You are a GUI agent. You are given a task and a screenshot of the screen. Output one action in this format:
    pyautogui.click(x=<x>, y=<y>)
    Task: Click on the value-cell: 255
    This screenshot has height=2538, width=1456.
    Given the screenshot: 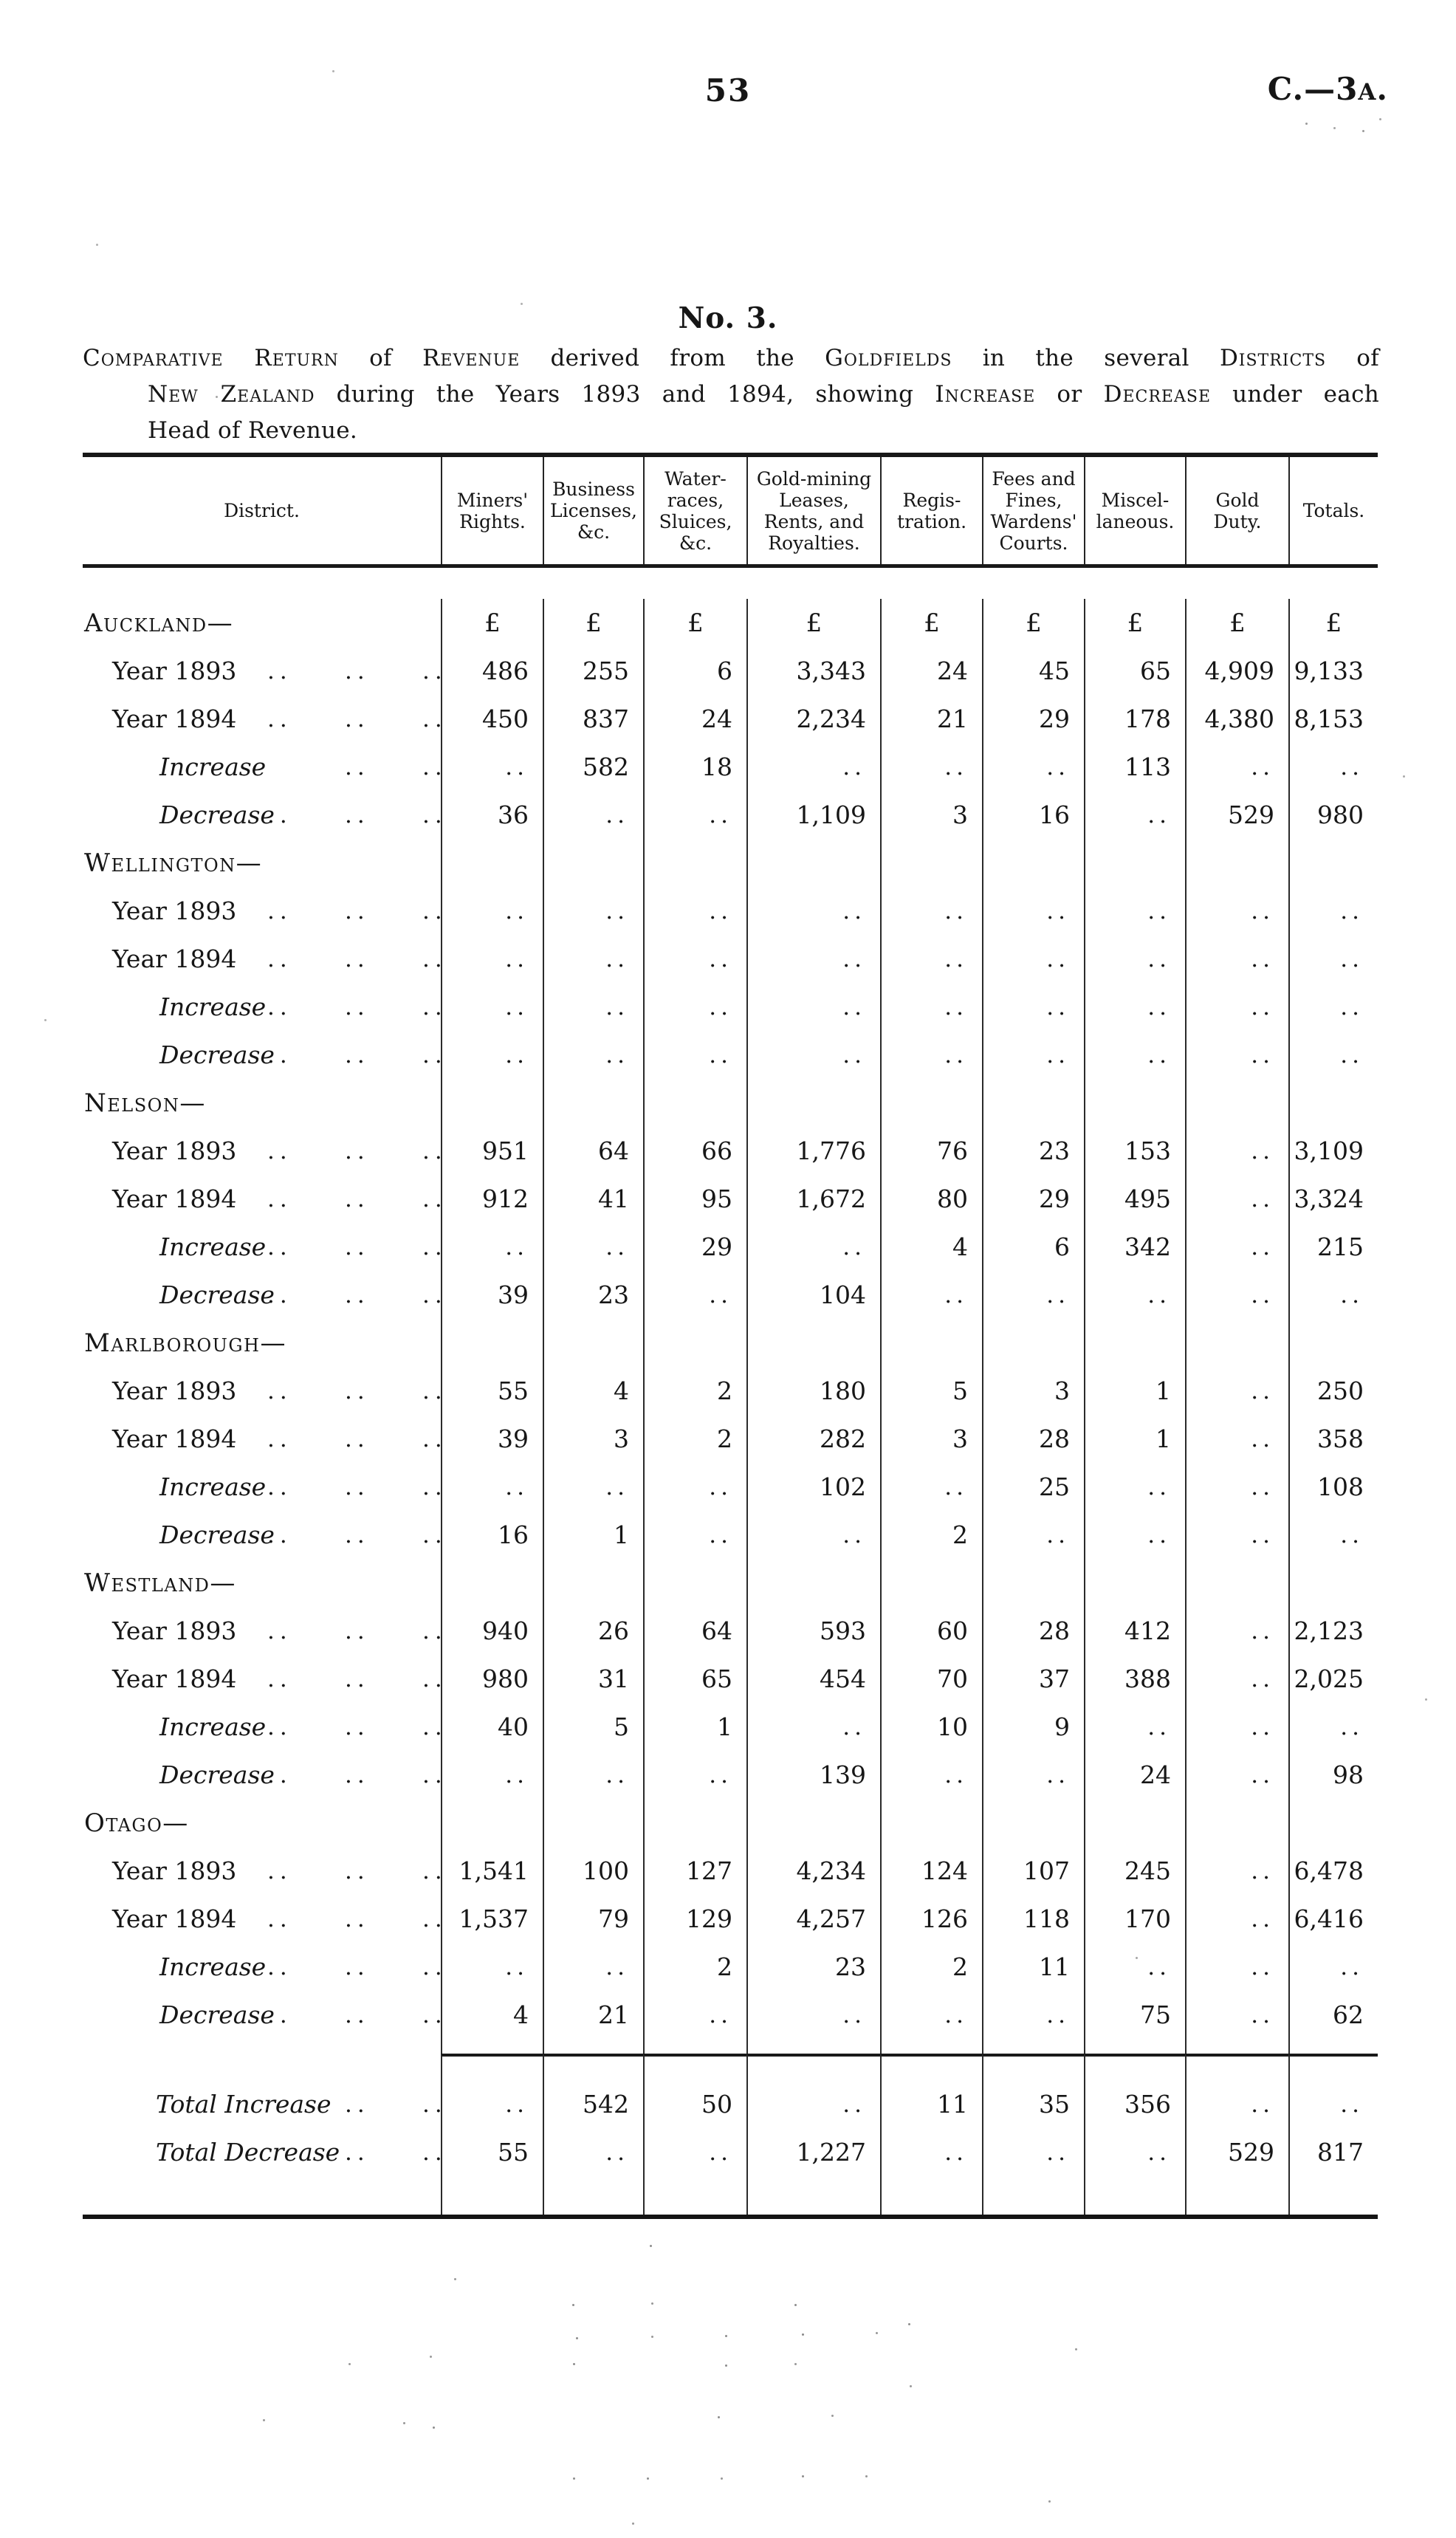 What is the action you would take?
    pyautogui.click(x=593, y=671)
    